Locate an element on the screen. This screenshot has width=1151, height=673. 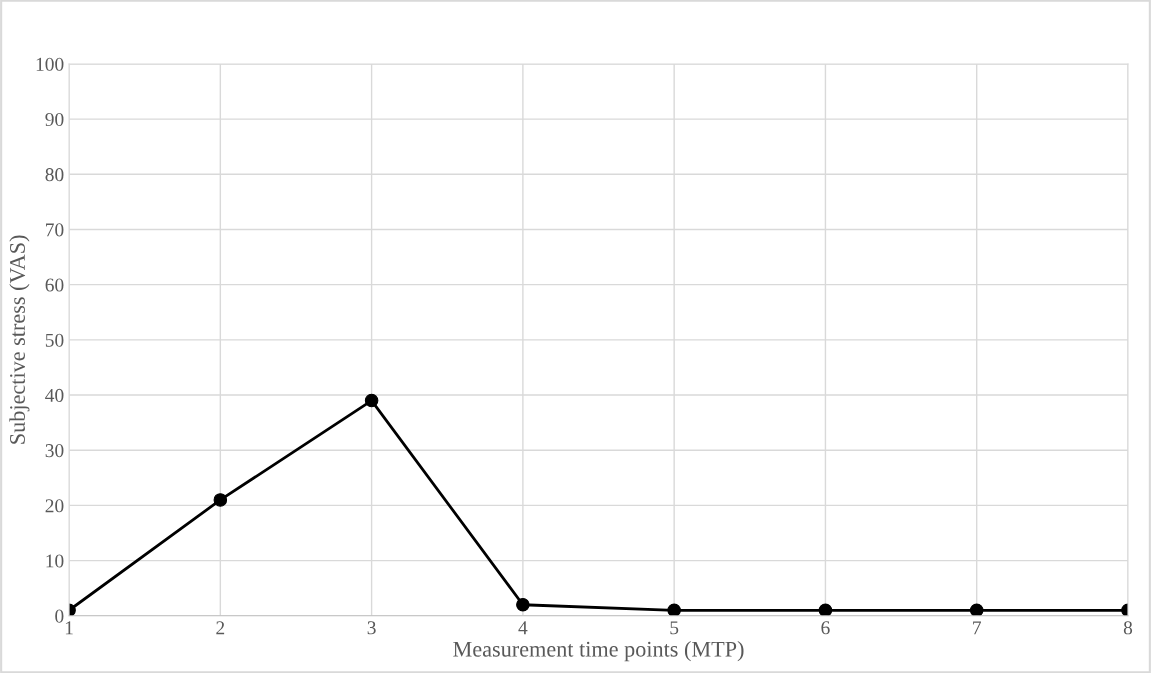
x-tick-label: 8 is located at coordinates (1128, 628).